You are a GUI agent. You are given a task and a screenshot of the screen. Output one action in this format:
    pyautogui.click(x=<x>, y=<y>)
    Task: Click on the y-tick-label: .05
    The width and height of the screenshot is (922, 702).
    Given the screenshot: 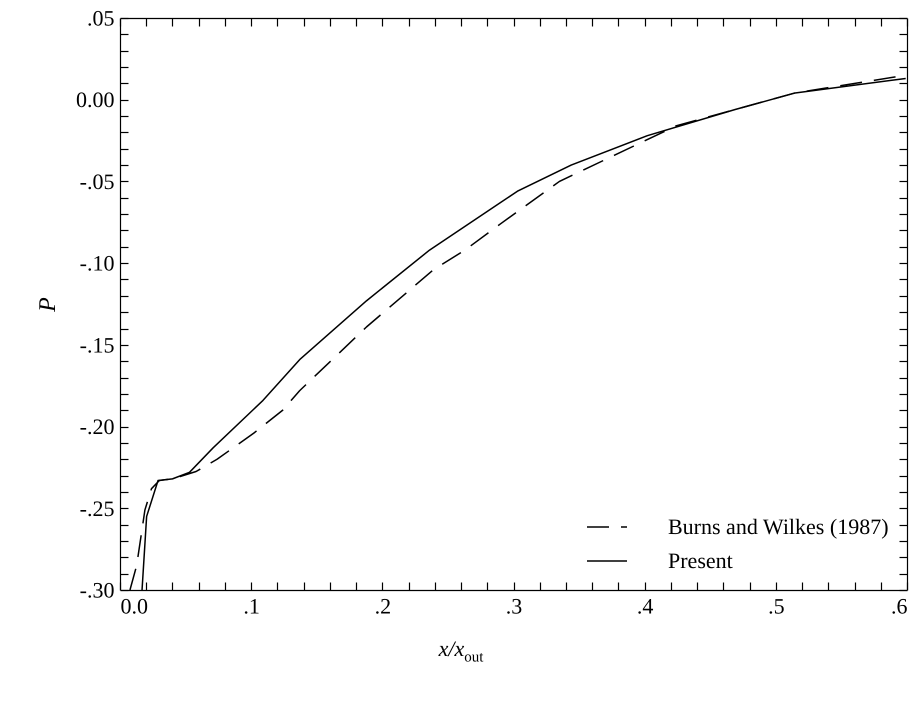 What is the action you would take?
    pyautogui.click(x=100, y=18)
    